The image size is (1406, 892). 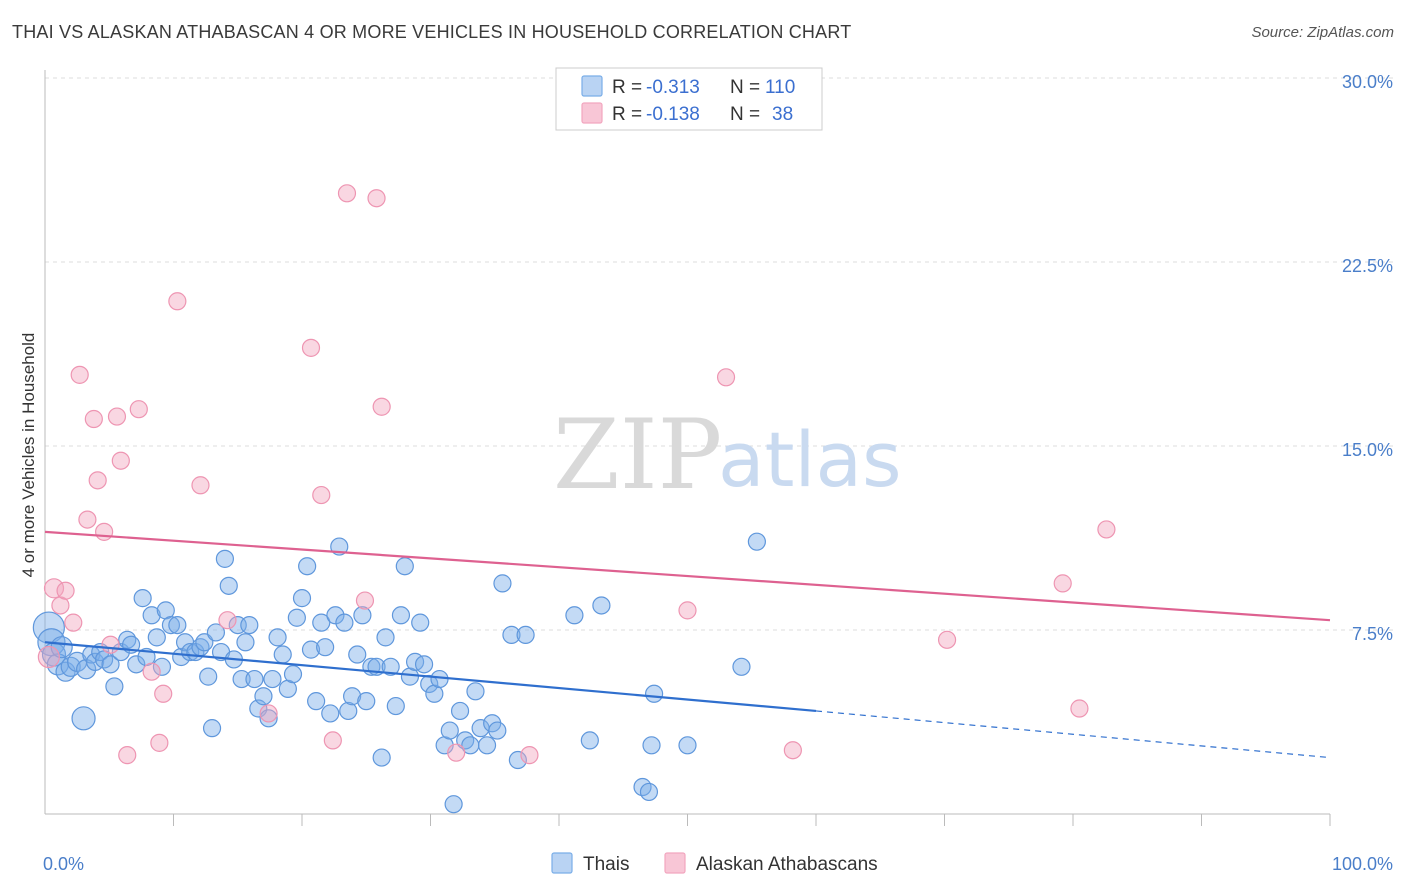 I want to click on legend-r-label-alaskan: R =, so click(x=627, y=114).